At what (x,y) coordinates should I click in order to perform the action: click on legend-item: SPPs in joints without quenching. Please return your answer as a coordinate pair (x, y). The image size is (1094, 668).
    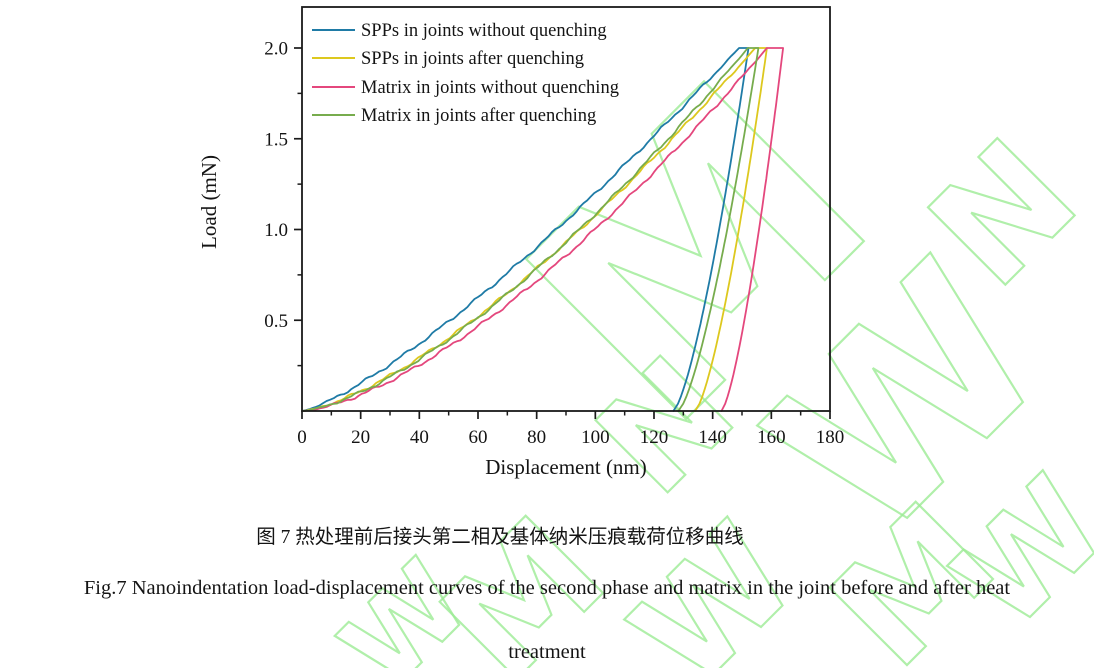
    Looking at the image, I should click on (459, 31).